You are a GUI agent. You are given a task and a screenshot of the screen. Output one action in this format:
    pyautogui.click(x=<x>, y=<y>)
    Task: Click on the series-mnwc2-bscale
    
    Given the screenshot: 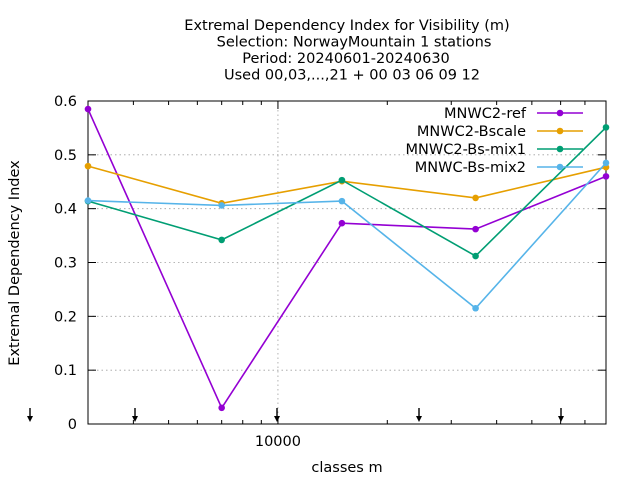 What is the action you would take?
    pyautogui.click(x=347, y=184)
    